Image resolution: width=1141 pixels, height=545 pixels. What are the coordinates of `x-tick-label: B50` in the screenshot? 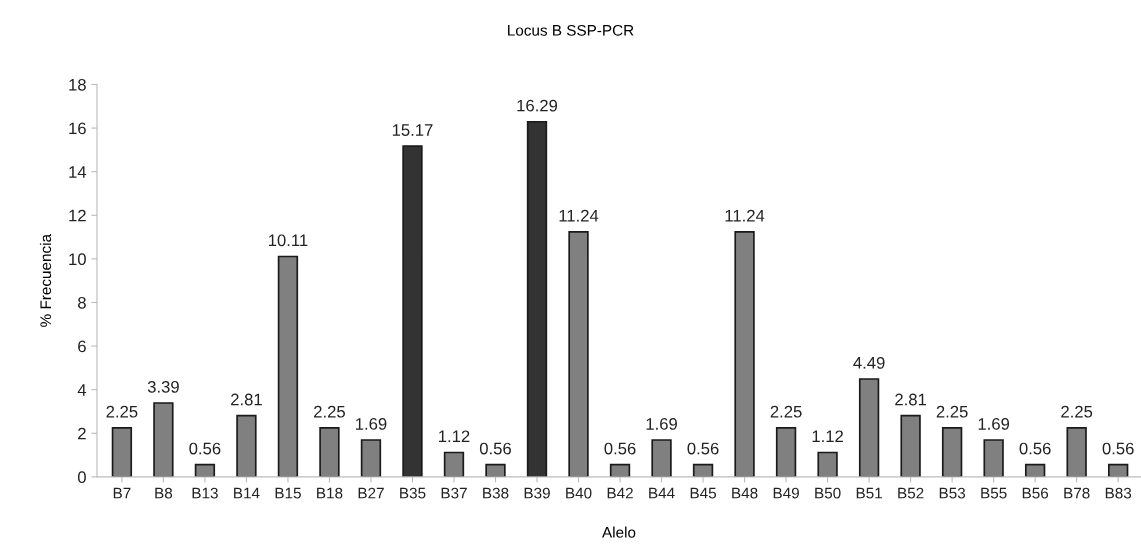 It's located at (828, 493).